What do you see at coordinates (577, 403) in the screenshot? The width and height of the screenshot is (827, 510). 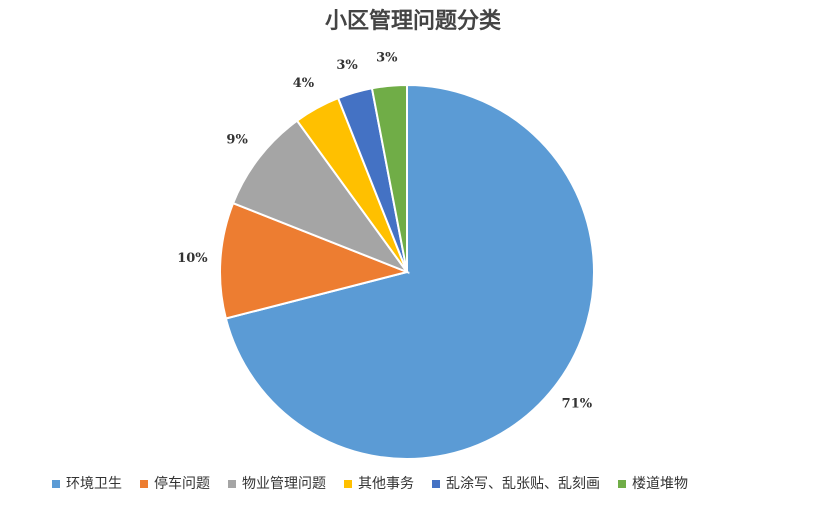 I see `data-label: 71%` at bounding box center [577, 403].